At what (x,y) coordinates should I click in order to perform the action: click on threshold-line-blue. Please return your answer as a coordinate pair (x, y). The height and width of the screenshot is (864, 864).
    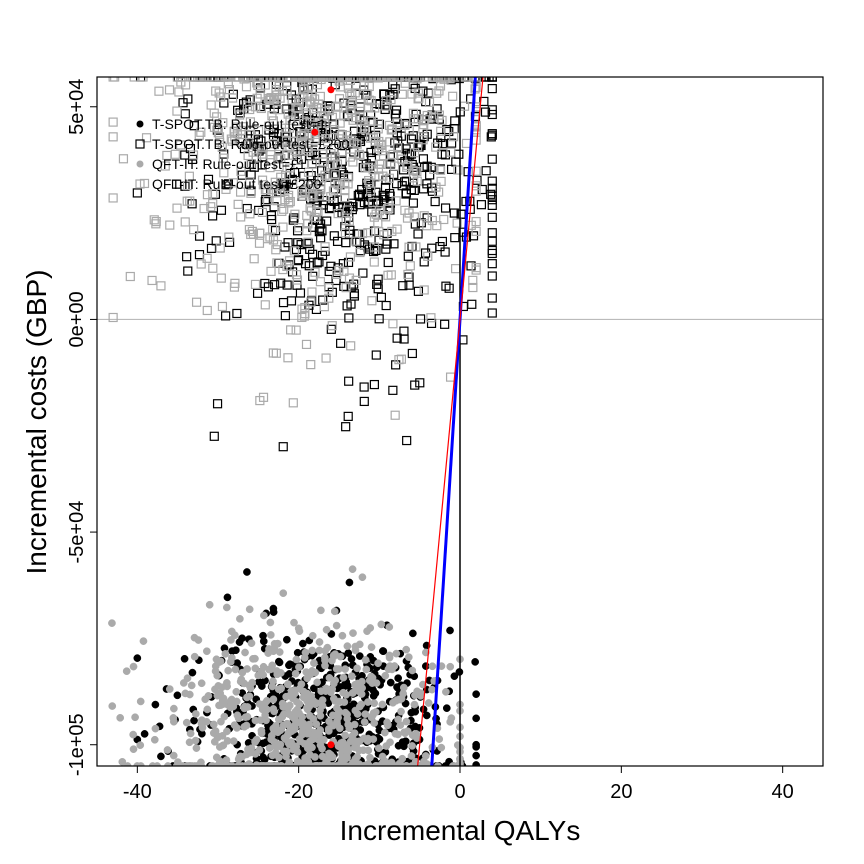
    Looking at the image, I should click on (453, 421).